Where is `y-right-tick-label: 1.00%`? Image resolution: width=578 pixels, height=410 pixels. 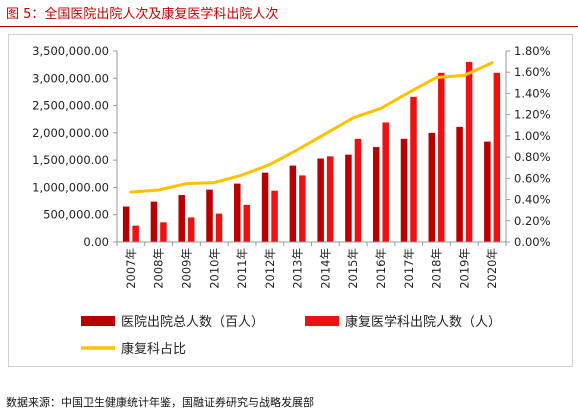 y-right-tick-label: 1.00% is located at coordinates (532, 136).